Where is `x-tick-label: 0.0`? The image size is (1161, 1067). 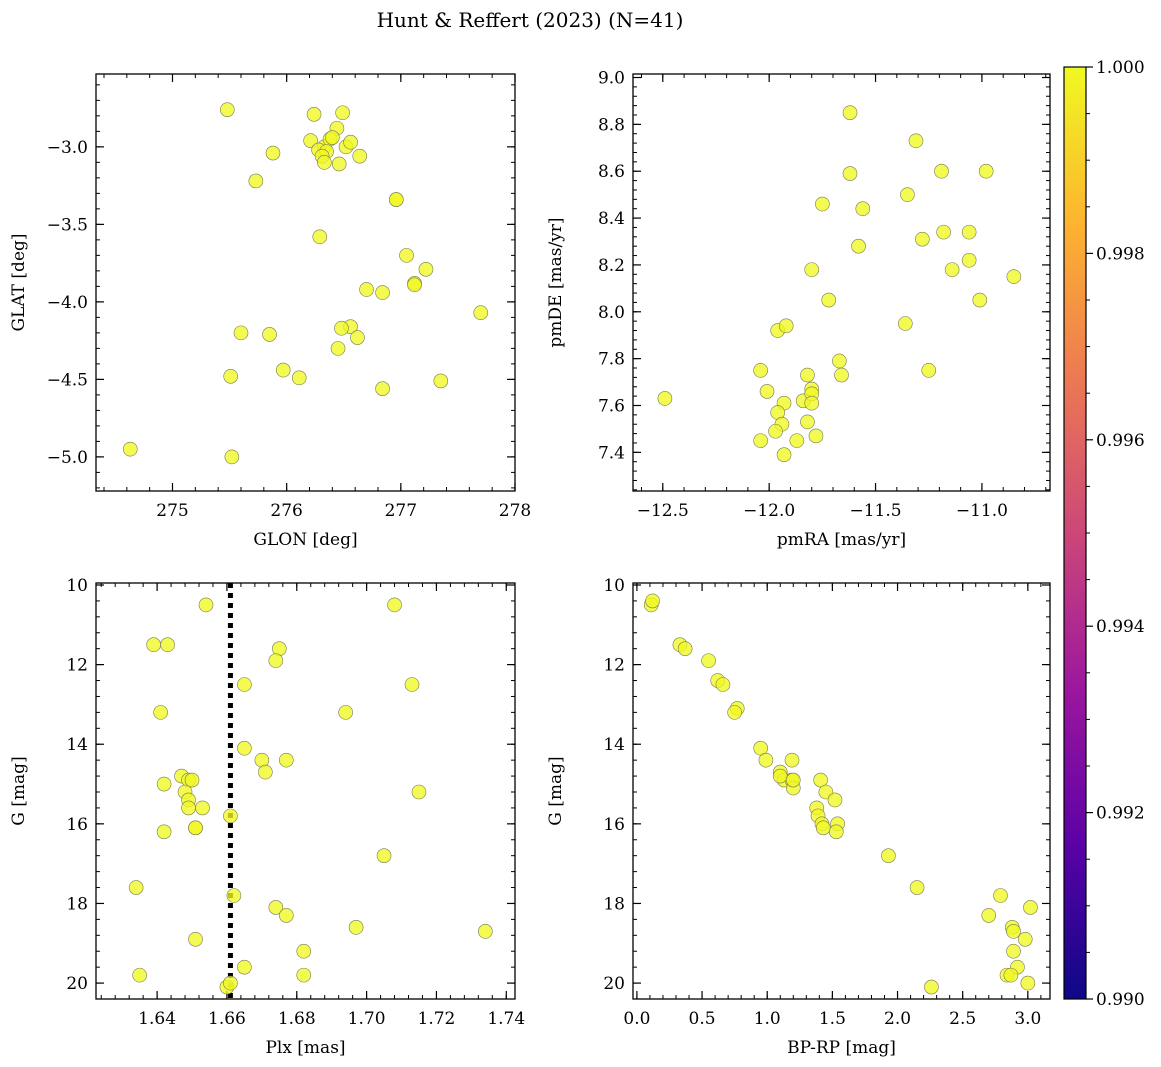 x-tick-label: 0.0 is located at coordinates (636, 1019).